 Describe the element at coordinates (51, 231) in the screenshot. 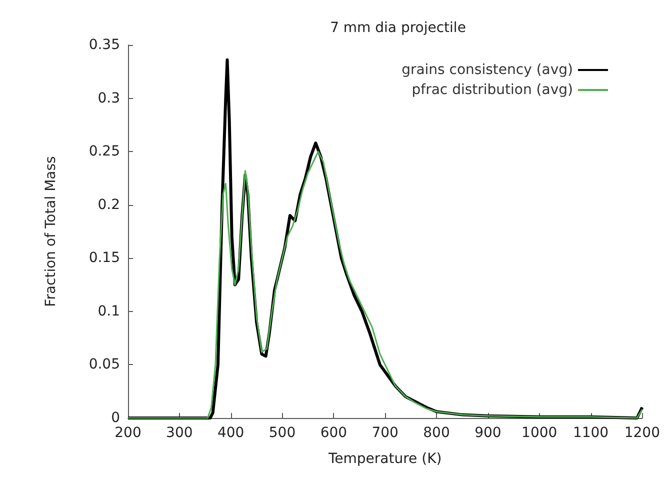

I see `y-axis-title: Fraction of Total Mass` at that location.